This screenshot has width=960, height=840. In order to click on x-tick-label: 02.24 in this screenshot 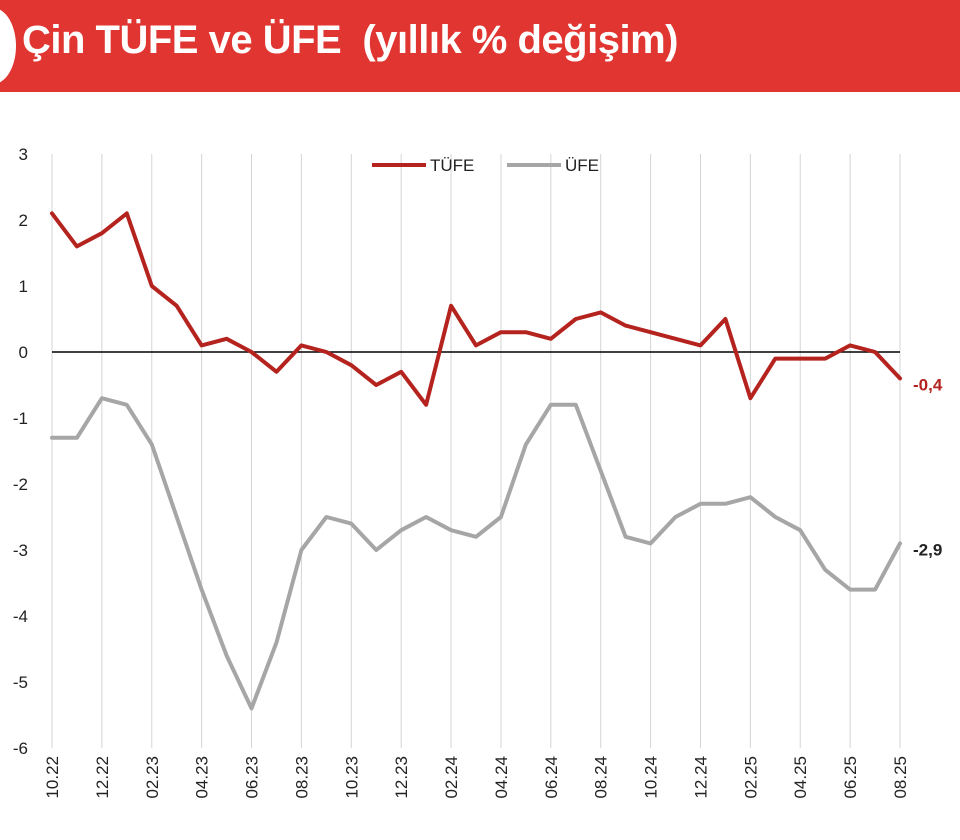, I will do `click(451, 777)`.